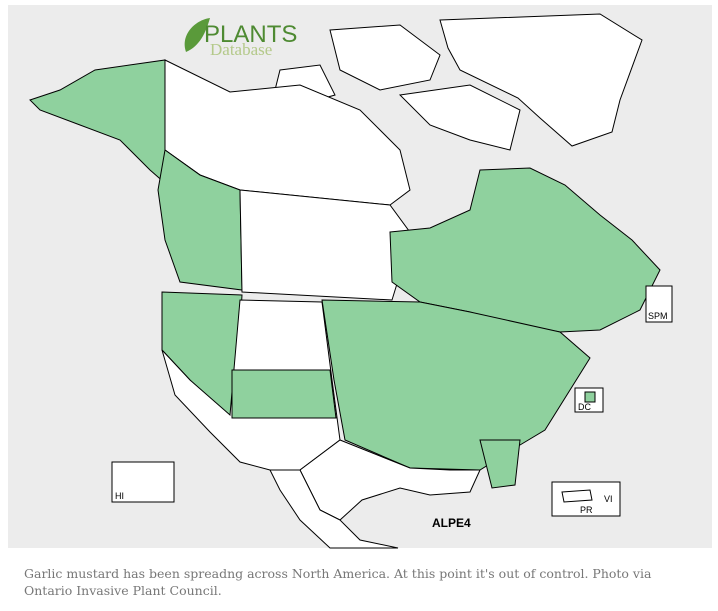  I want to click on inset-label: DC, so click(584, 407).